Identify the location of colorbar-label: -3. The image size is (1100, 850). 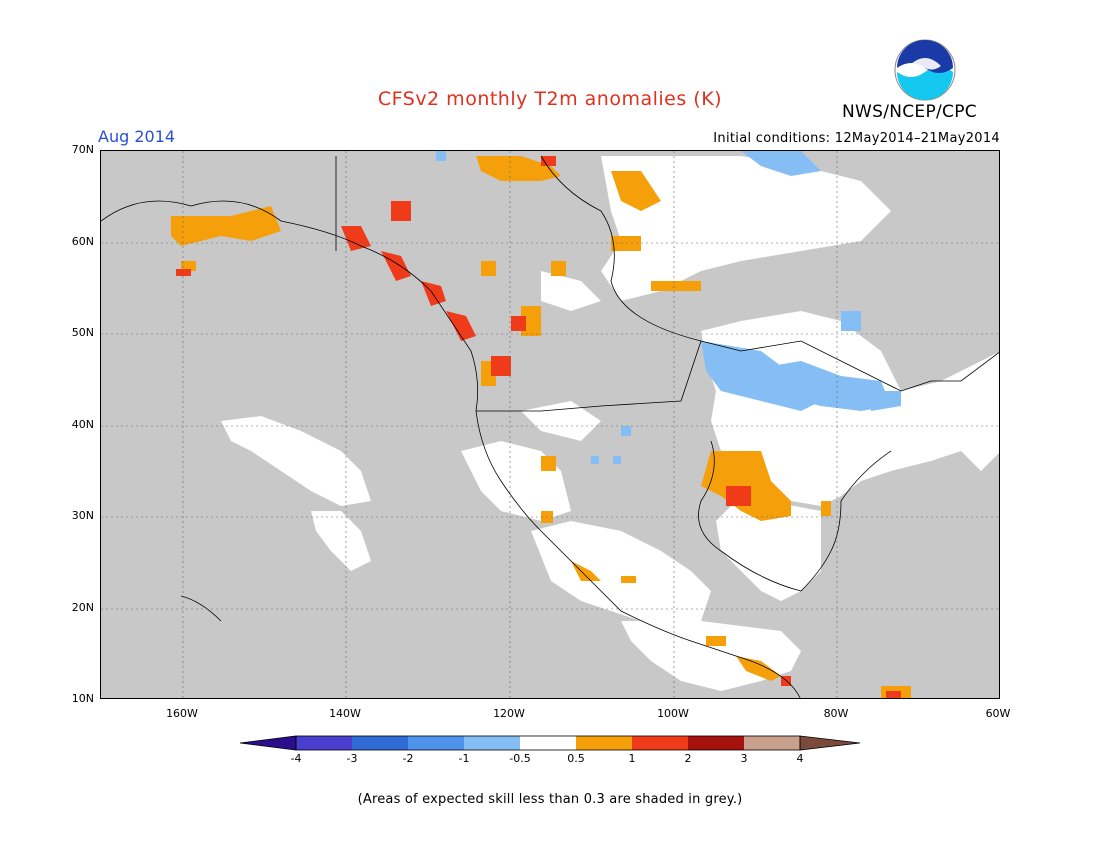
(352, 758).